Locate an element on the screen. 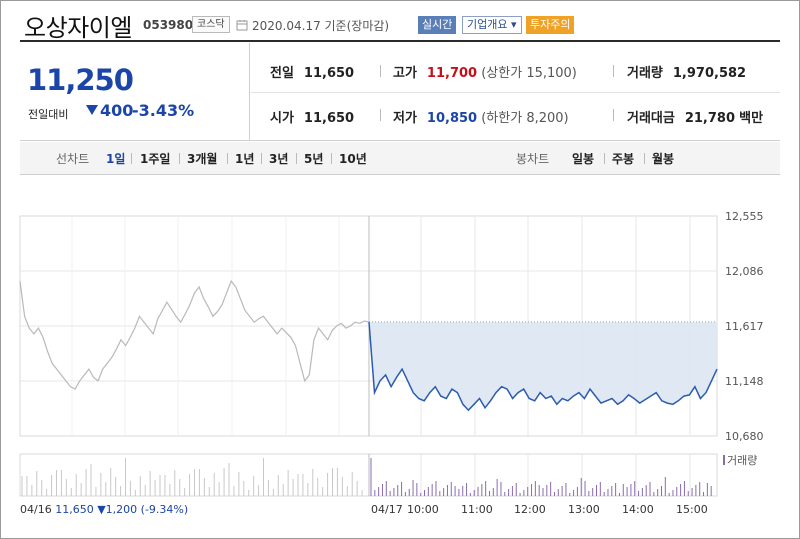  candle-chart-label: 봉차트 is located at coordinates (533, 159).